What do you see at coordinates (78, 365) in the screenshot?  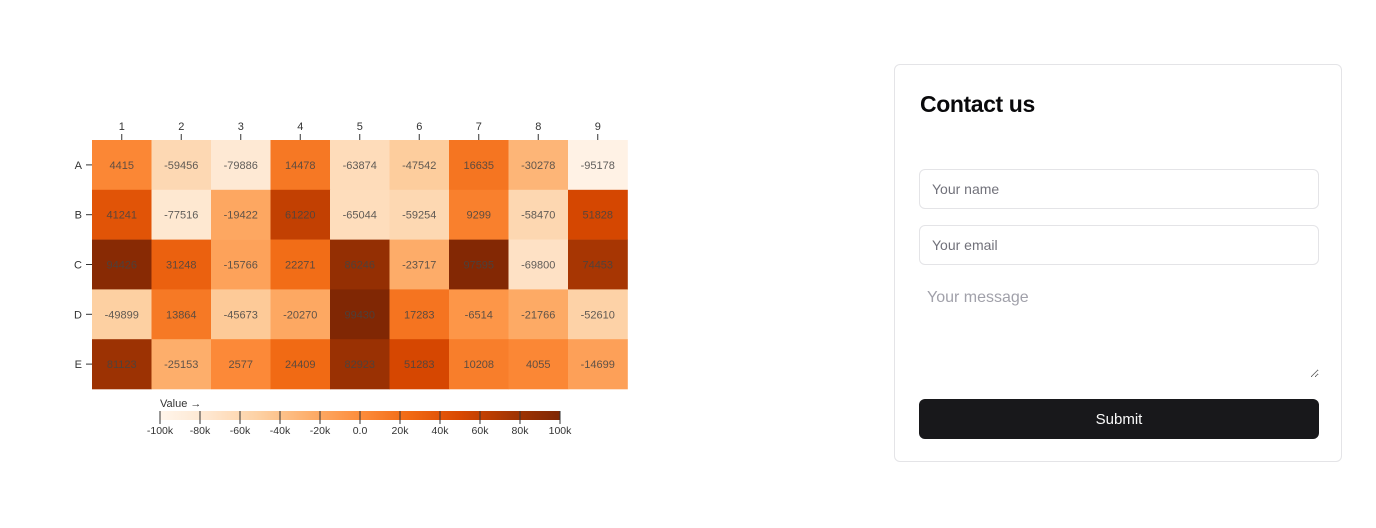 I see `y-tick-label: E` at bounding box center [78, 365].